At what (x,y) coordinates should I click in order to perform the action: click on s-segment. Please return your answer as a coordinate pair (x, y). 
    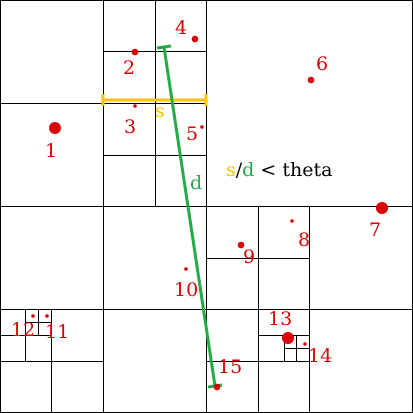
    Looking at the image, I should click on (154, 100).